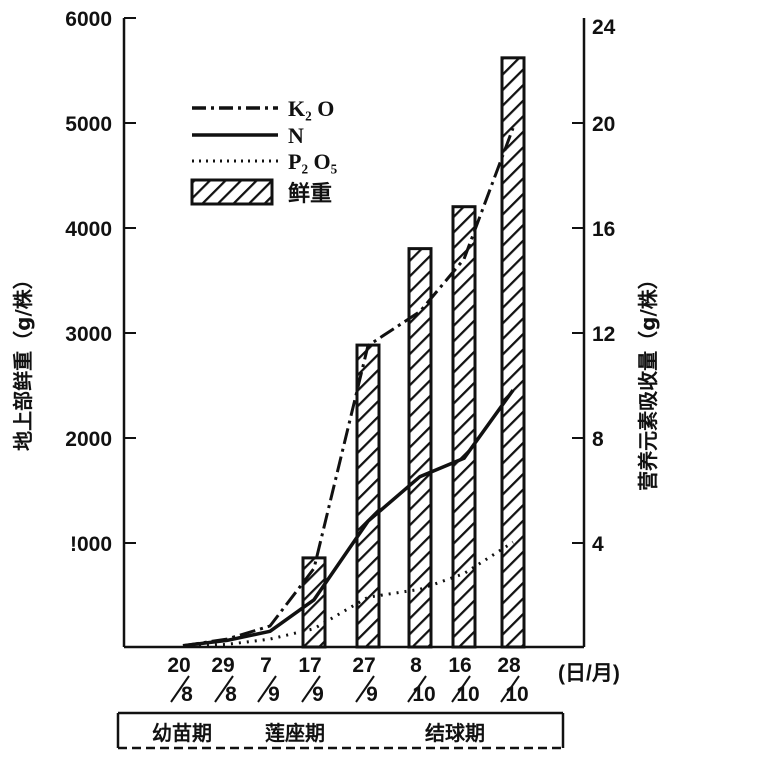 This screenshot has height=763, width=766. I want to click on right-axis-title: 营养元素吸收量（g/株）, so click(648, 380).